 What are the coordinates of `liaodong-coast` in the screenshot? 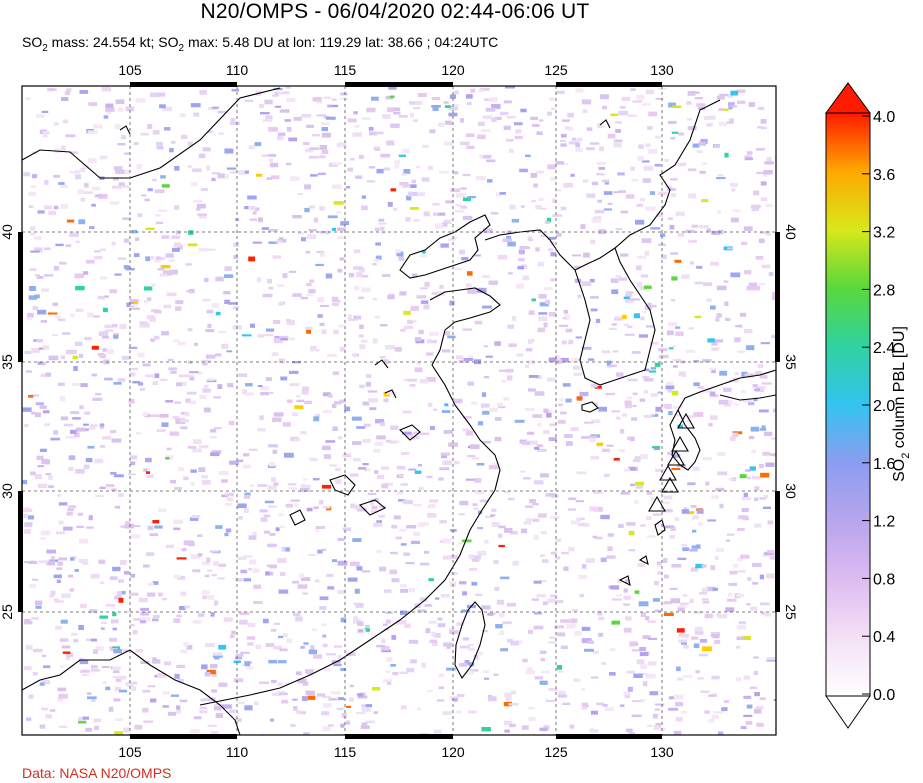 It's located at (530, 250).